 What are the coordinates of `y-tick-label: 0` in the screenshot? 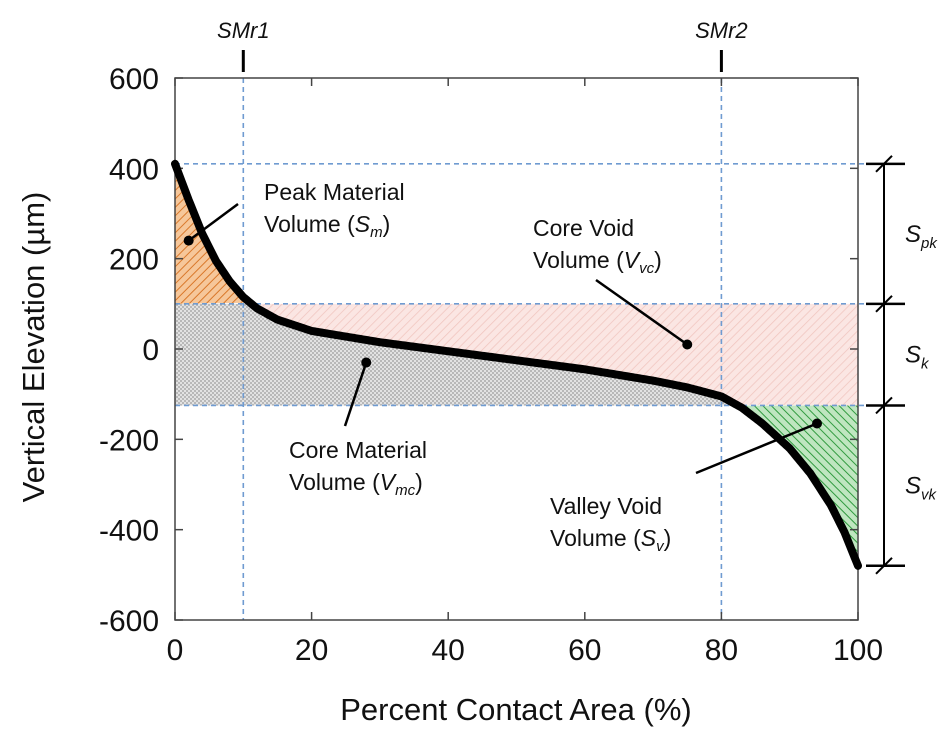 It's located at (150, 350).